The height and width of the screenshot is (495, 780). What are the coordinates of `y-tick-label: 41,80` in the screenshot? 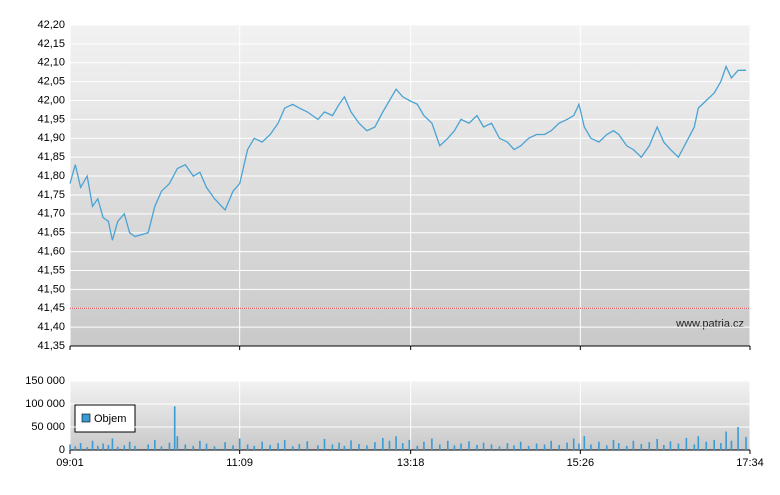 It's located at (51, 176).